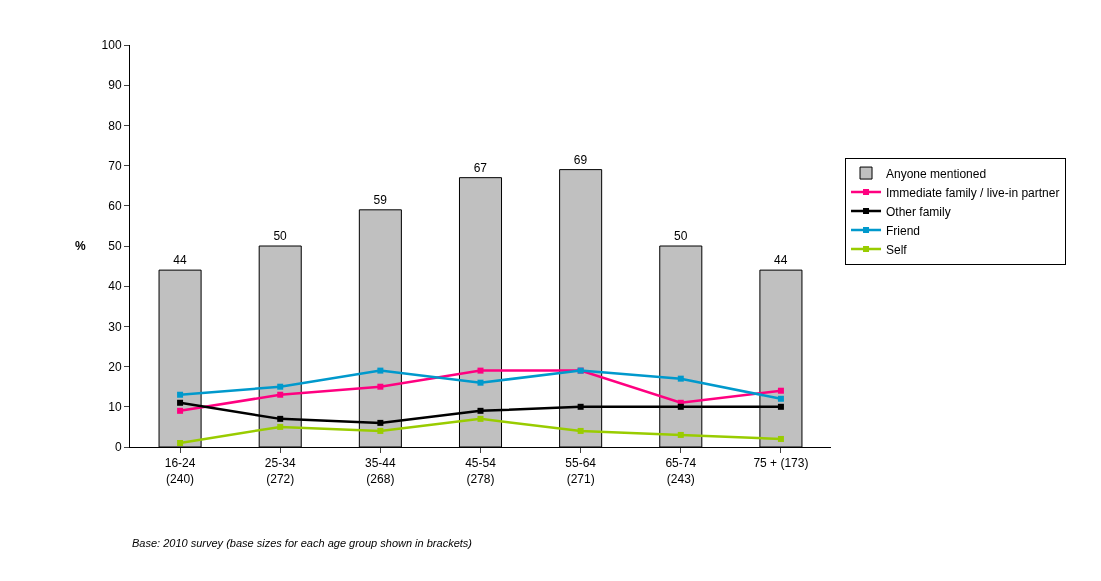 This screenshot has width=1101, height=581. Describe the element at coordinates (115, 206) in the screenshot. I see `y-tick-label: 60` at that location.